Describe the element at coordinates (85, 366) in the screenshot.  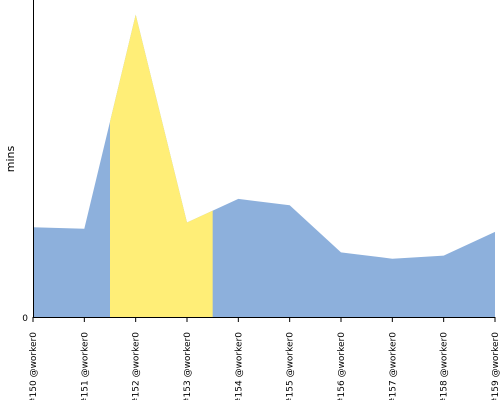
I see `x-tick-label: #151 @worker0` at that location.